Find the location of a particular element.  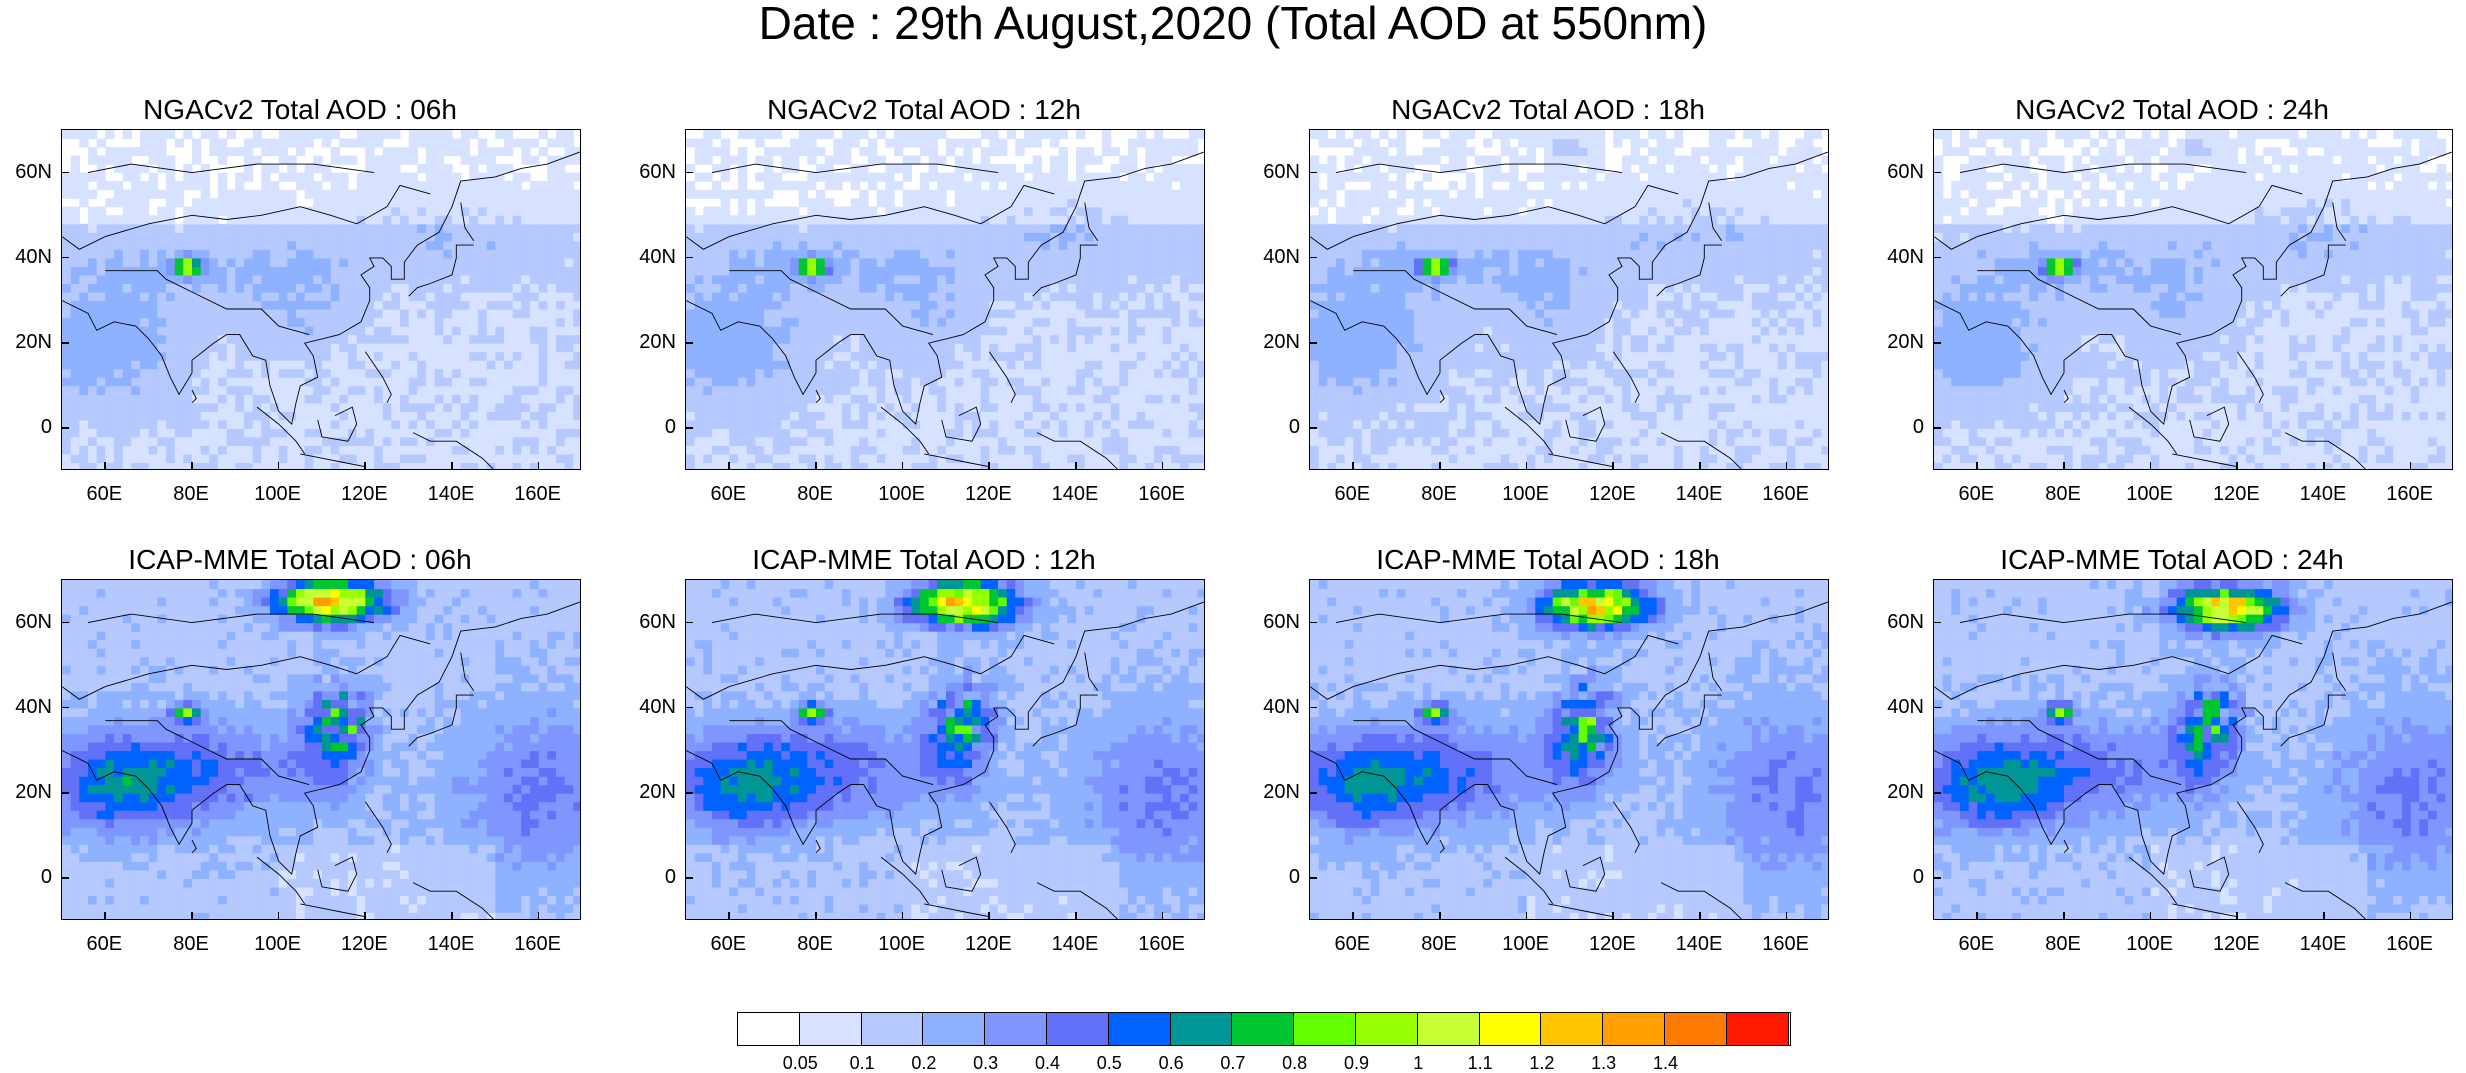

lon-tick-label: 60E is located at coordinates (728, 494).